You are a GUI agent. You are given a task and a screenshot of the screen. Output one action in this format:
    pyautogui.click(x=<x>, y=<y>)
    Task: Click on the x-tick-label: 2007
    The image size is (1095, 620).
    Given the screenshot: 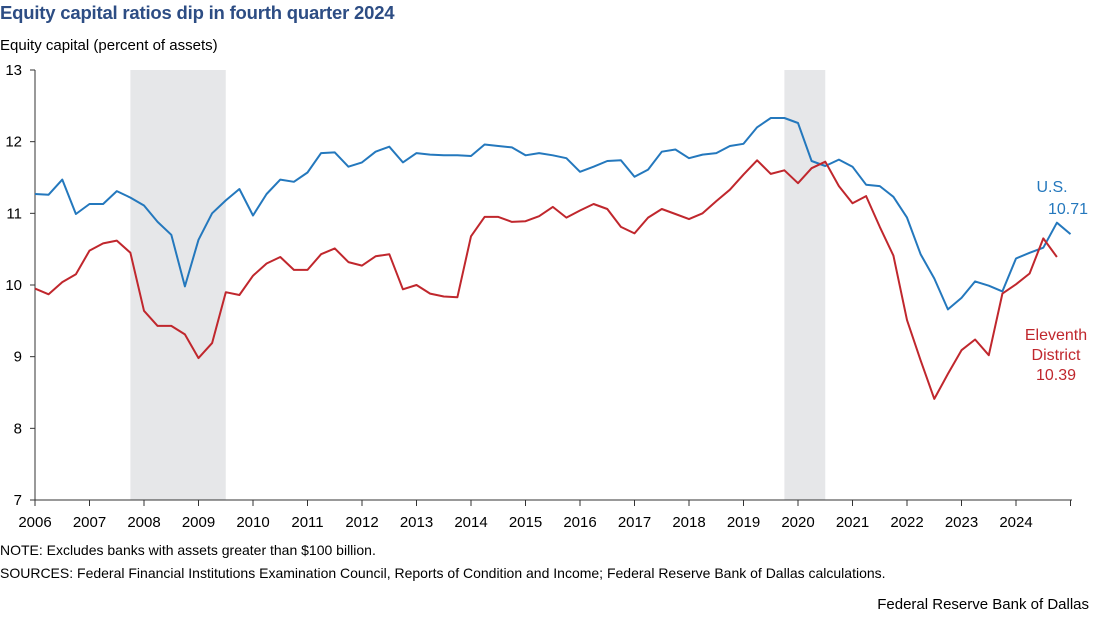 What is the action you would take?
    pyautogui.click(x=89, y=522)
    